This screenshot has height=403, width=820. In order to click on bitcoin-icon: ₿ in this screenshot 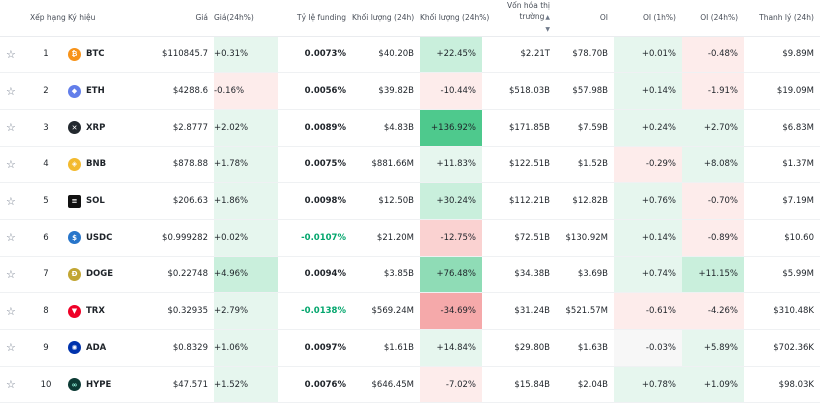, I will do `click(74, 54)`.